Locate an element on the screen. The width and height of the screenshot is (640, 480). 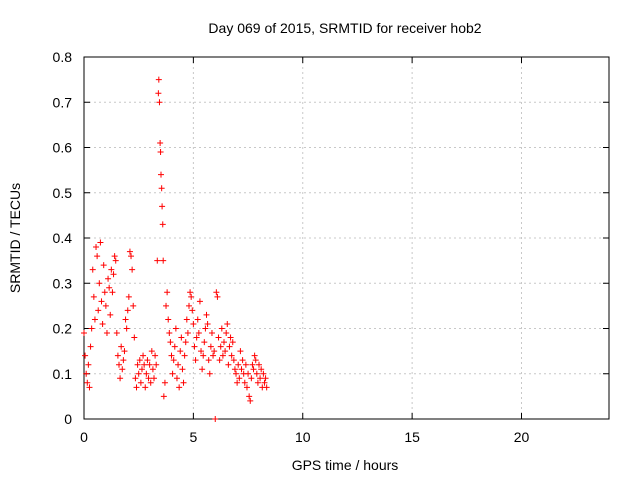
x-tick-label: 0 is located at coordinates (84, 437).